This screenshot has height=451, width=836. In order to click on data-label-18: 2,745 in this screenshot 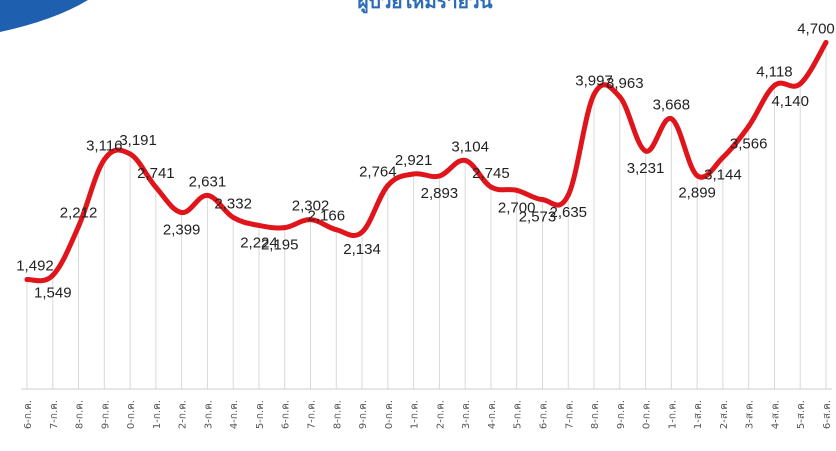, I will do `click(491, 173)`.